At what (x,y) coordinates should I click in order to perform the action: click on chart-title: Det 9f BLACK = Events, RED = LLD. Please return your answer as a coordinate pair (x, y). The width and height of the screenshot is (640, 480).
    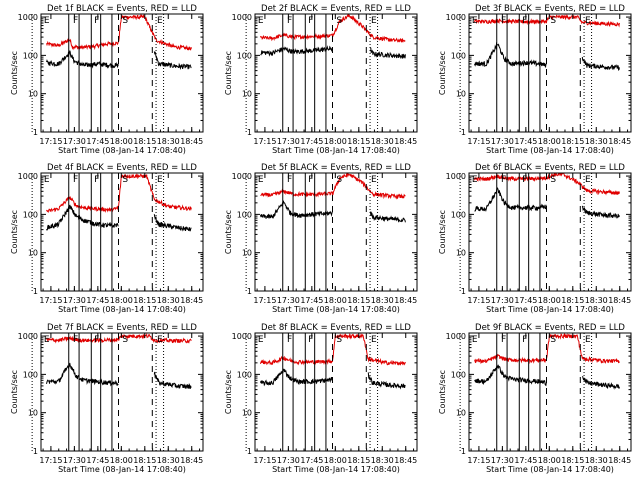
    Looking at the image, I should click on (550, 328).